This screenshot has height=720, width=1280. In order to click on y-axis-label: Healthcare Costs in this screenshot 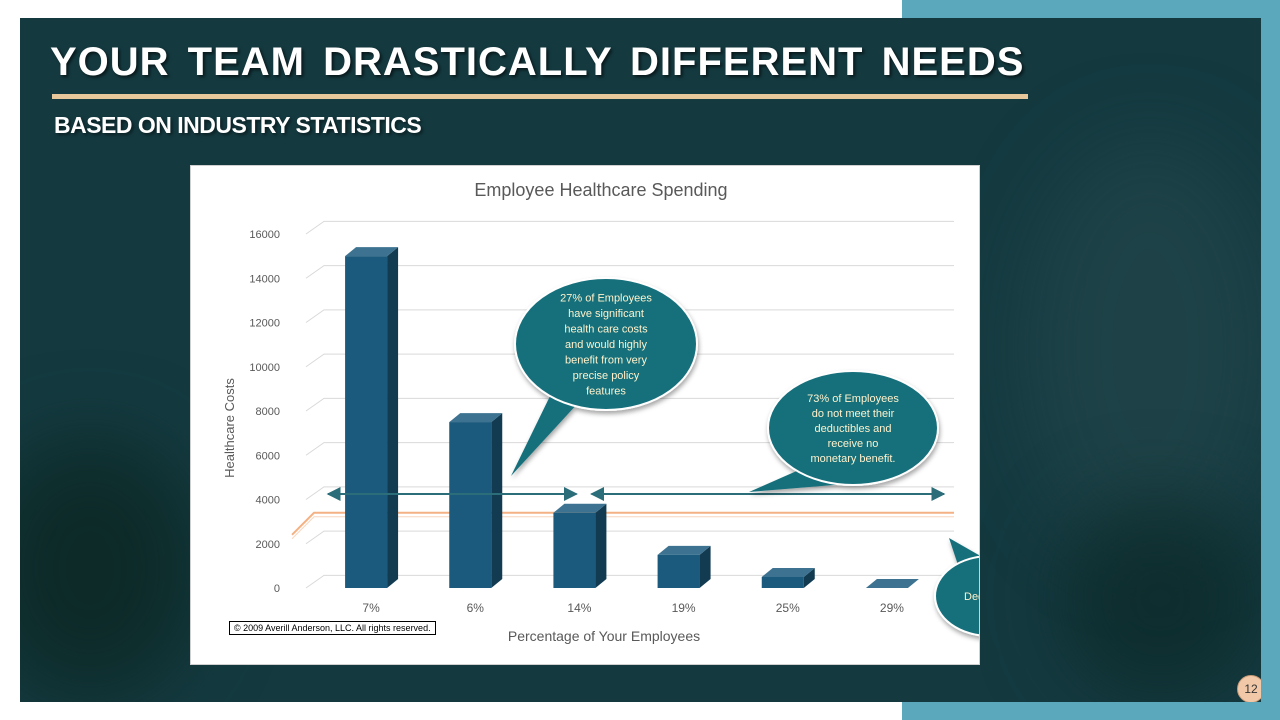, I will do `click(229, 428)`.